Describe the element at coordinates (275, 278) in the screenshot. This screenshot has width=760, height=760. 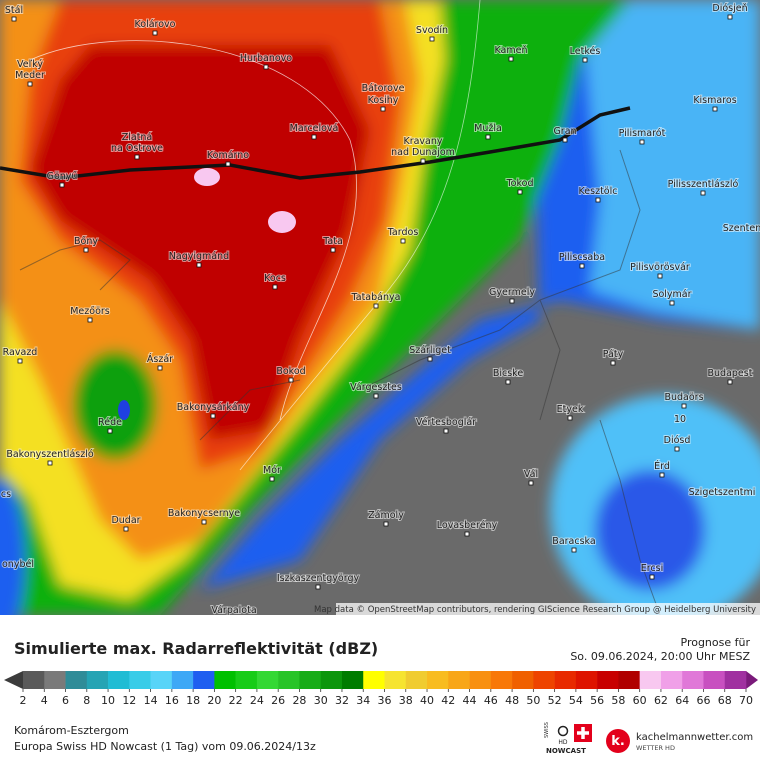
I see `place-label: Kocs` at that location.